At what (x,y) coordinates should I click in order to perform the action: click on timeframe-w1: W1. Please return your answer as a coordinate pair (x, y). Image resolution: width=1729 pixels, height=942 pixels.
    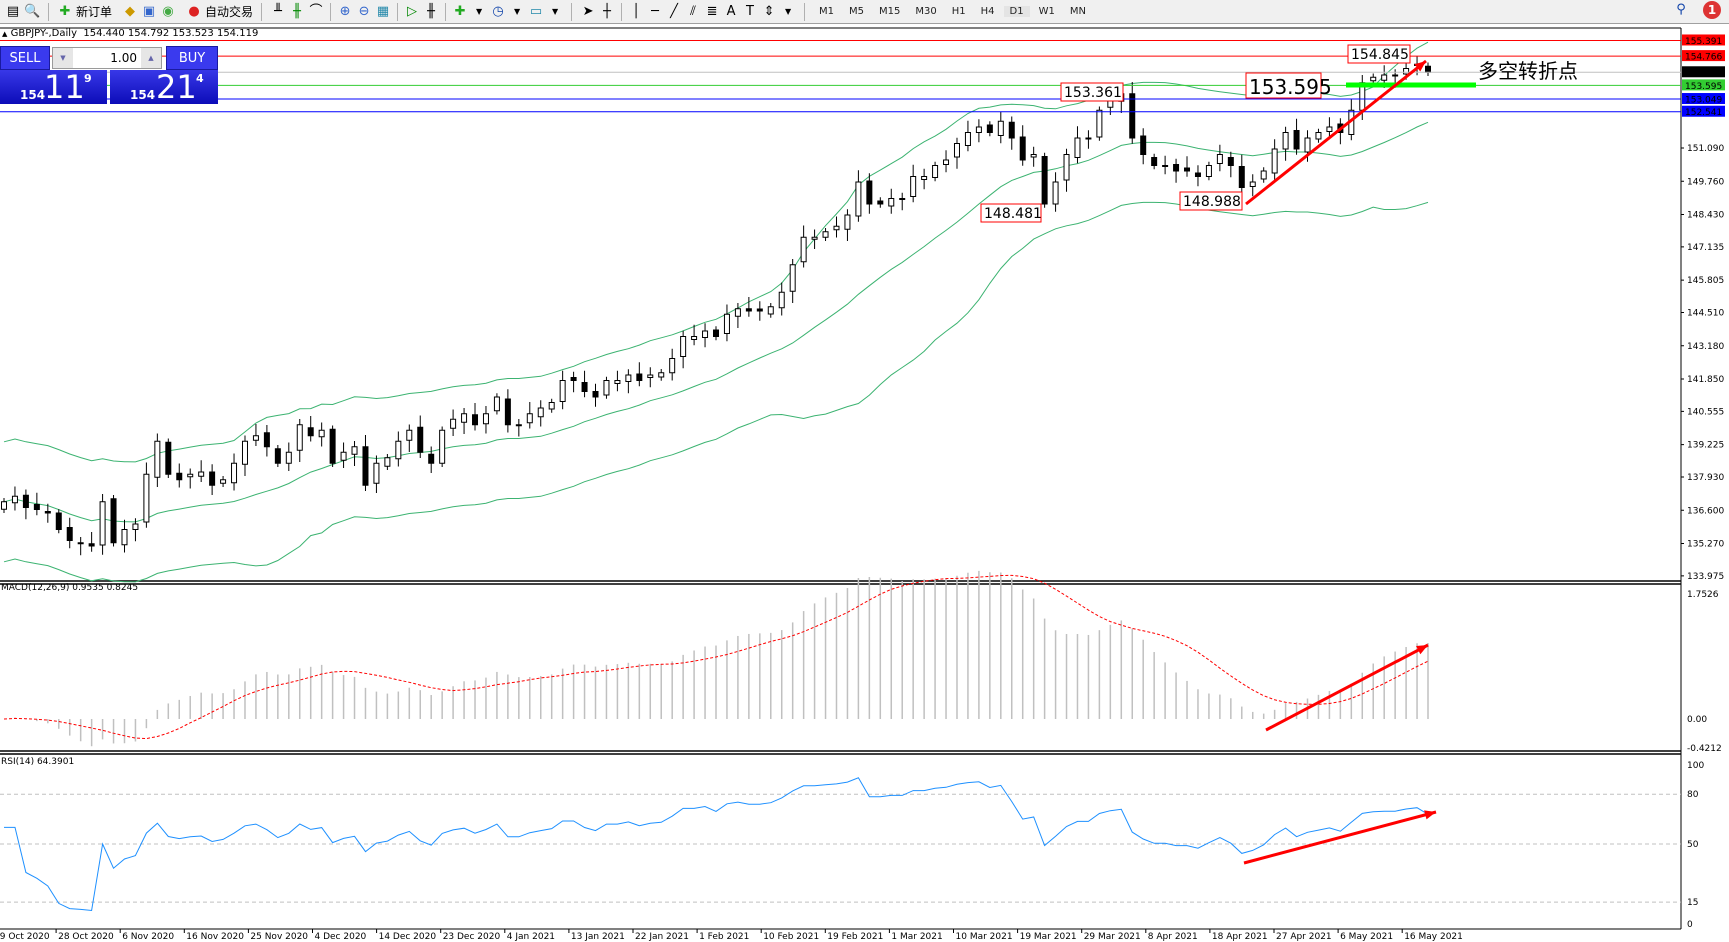
    Looking at the image, I should click on (1046, 11).